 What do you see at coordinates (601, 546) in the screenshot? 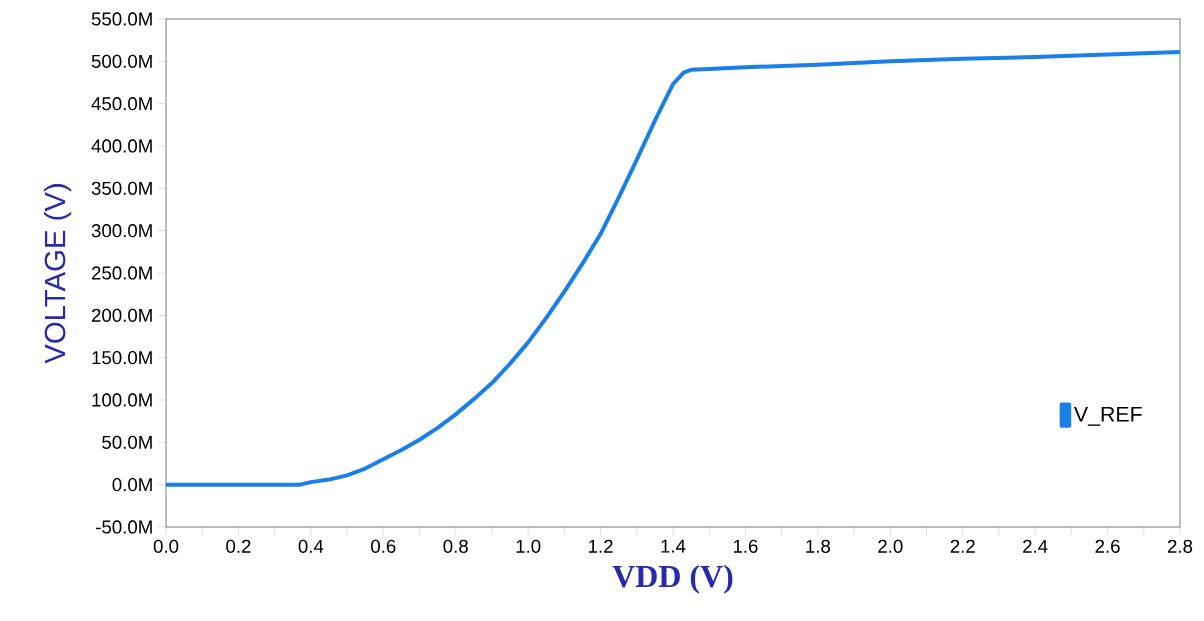
I see `x-tick-label: 1.2` at bounding box center [601, 546].